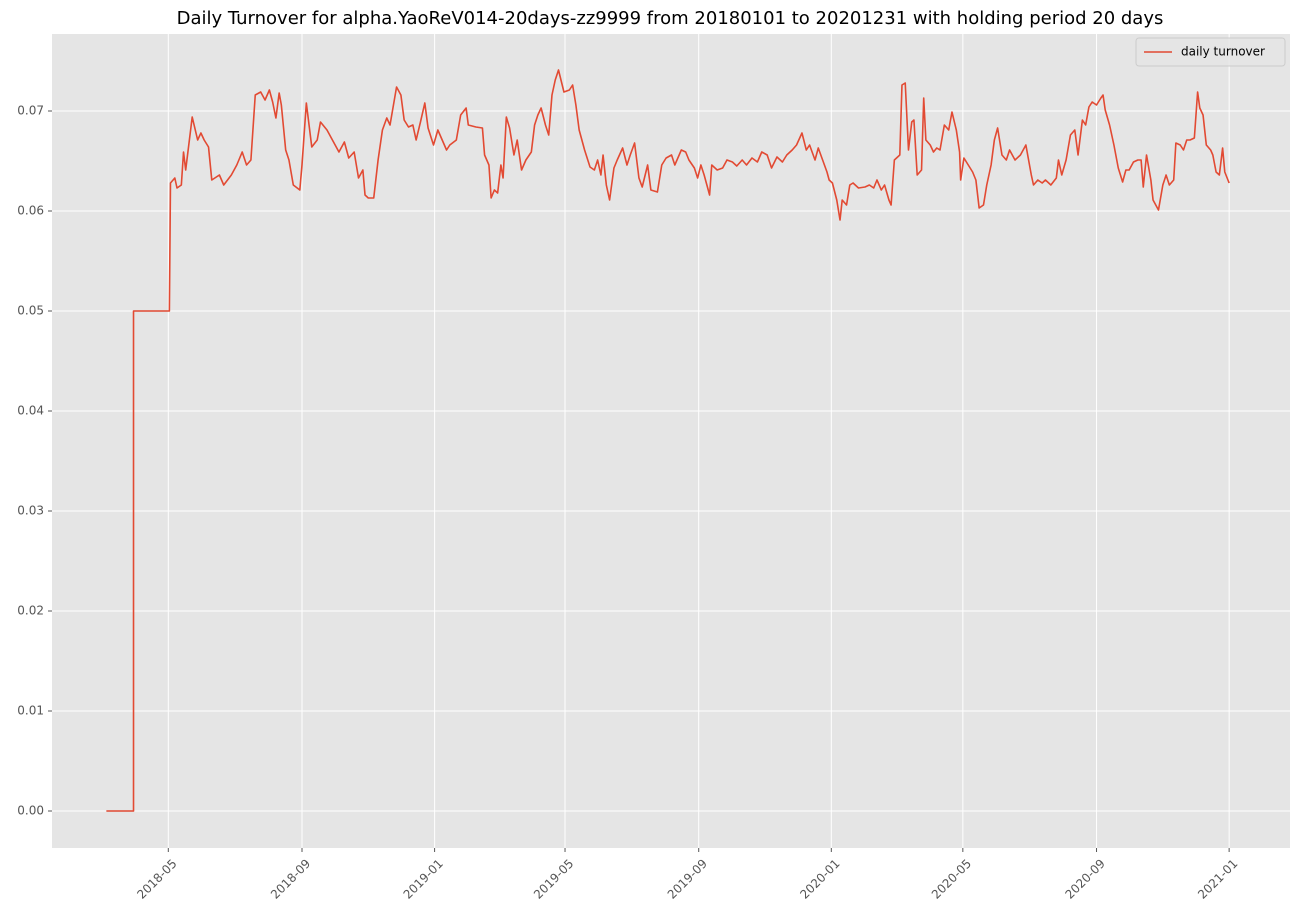 This screenshot has height=919, width=1300. Describe the element at coordinates (30, 511) in the screenshot. I see `y-tick-label: 0.03` at that location.